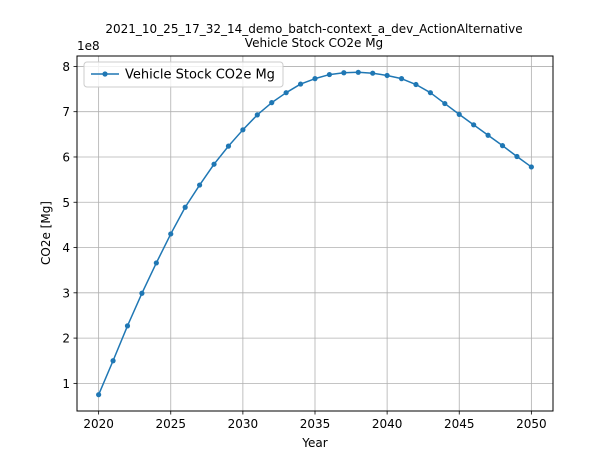 This screenshot has width=614, height=461. I want to click on y-tick-label: 6, so click(66, 157).